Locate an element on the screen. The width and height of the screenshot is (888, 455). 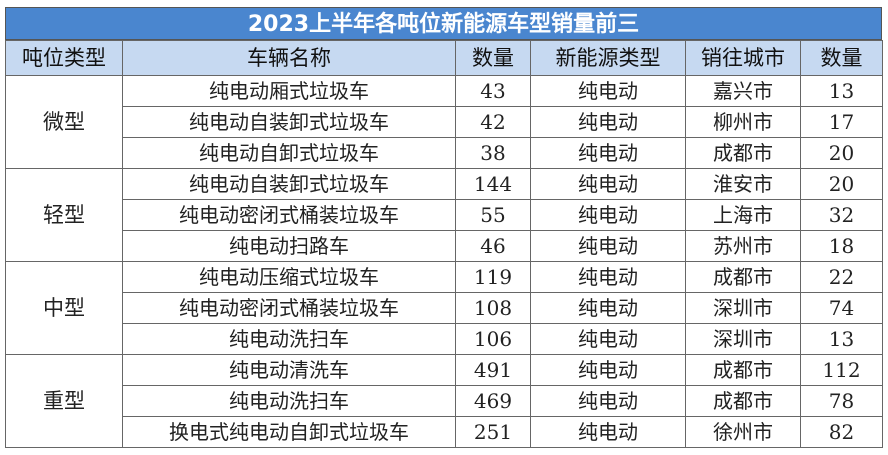
vehicle-name-cell: 换电式纯电动自卸式垃圾车 is located at coordinates (289, 432).